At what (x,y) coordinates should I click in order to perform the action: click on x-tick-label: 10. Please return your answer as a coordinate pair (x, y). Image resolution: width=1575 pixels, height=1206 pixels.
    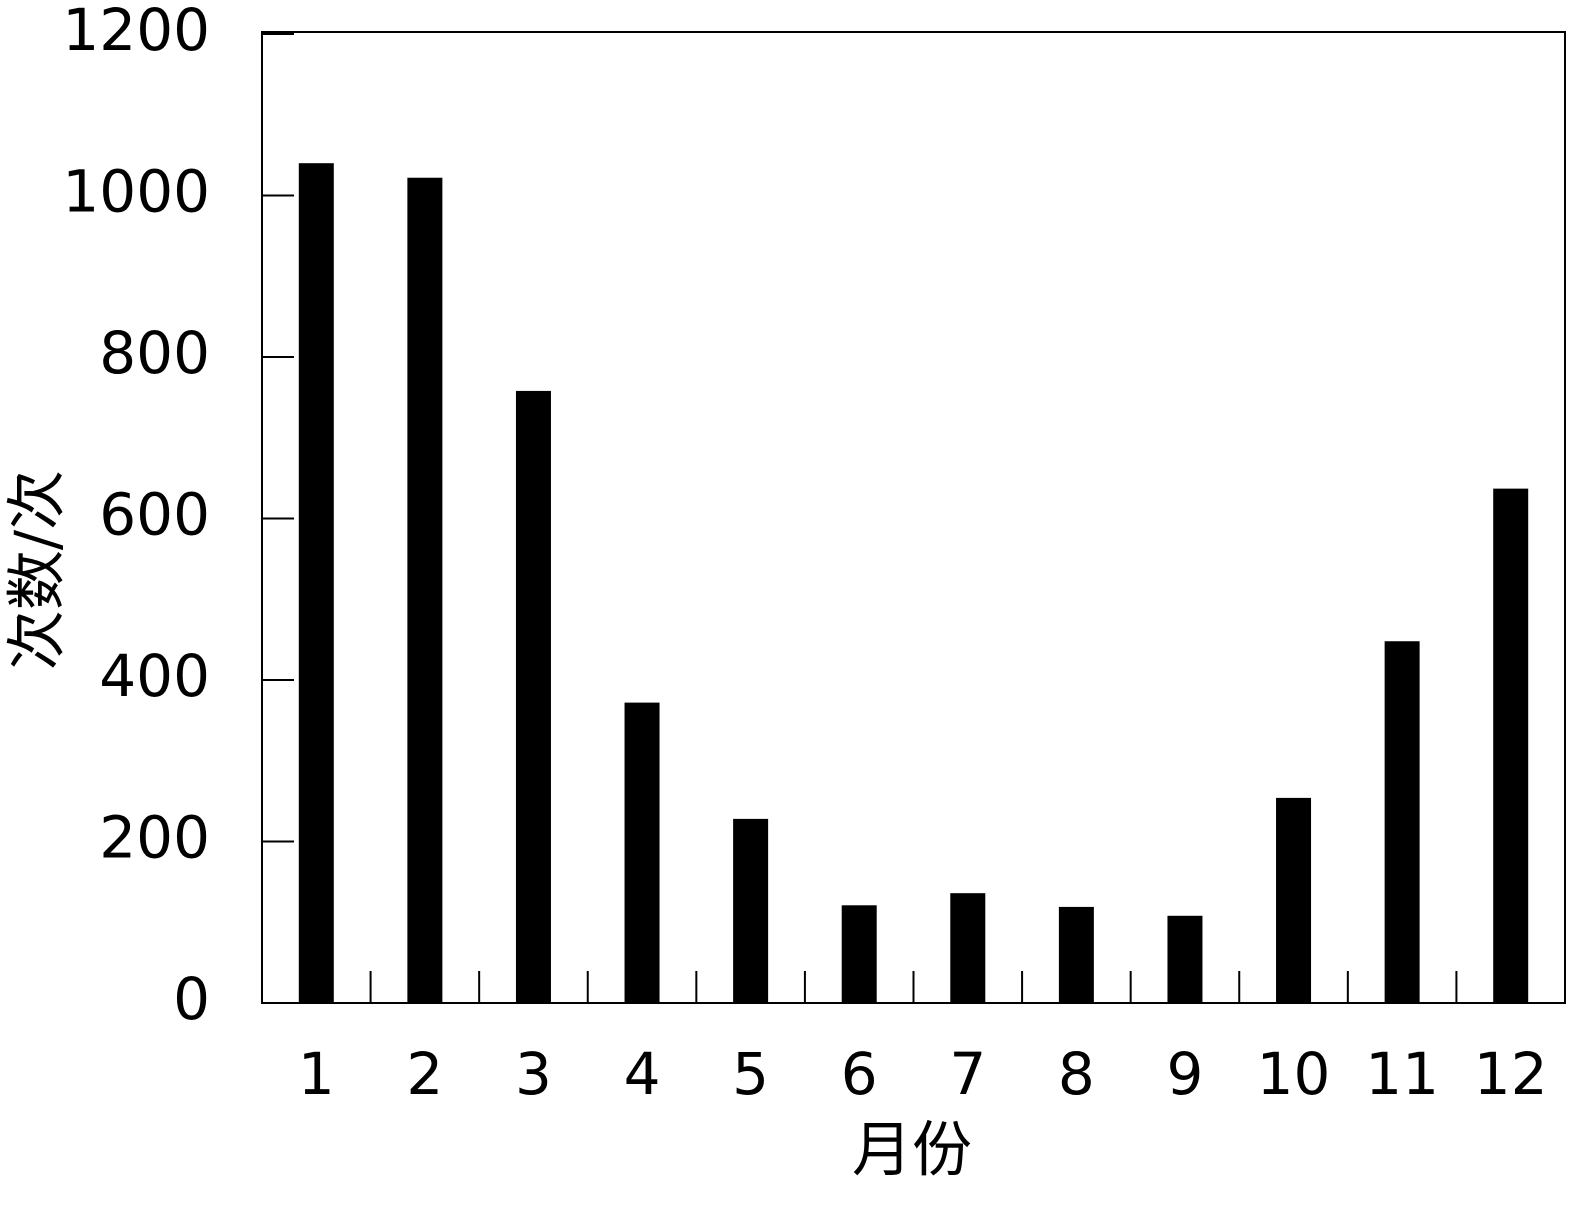
    Looking at the image, I should click on (1294, 1074).